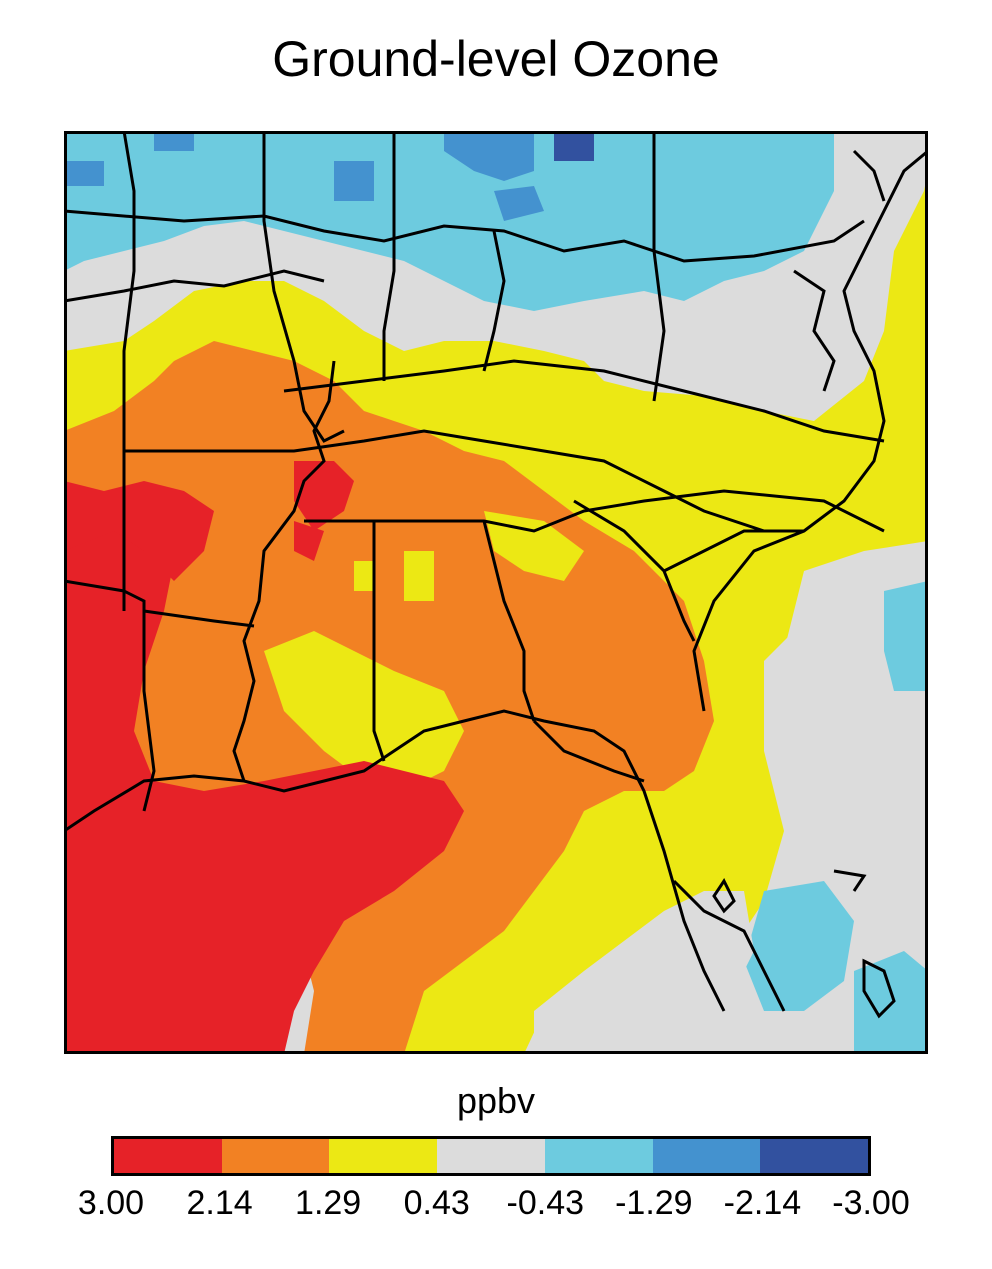 This screenshot has width=992, height=1269. What do you see at coordinates (489, 156) in the screenshot?
I see `region-blue-ne1` at bounding box center [489, 156].